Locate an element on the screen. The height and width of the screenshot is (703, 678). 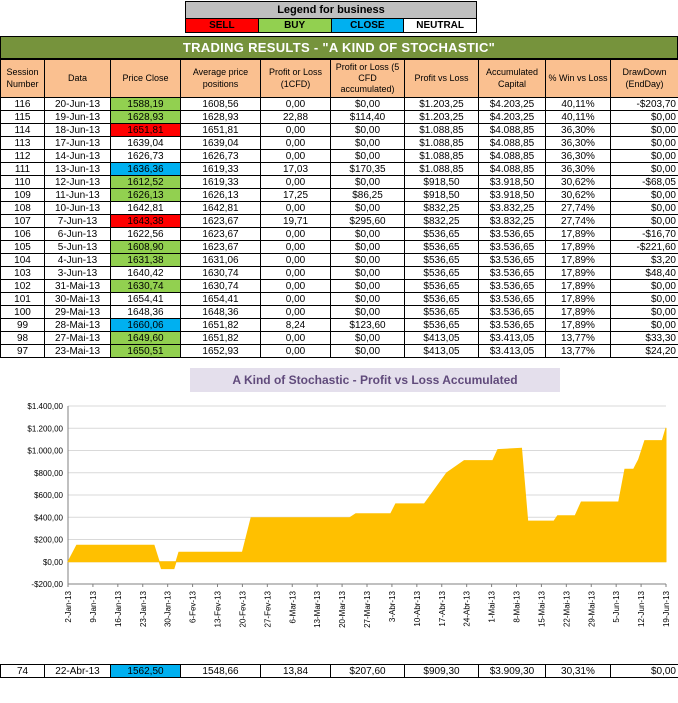
cell-date: 10-Jun-13 is located at coordinates (77, 208).